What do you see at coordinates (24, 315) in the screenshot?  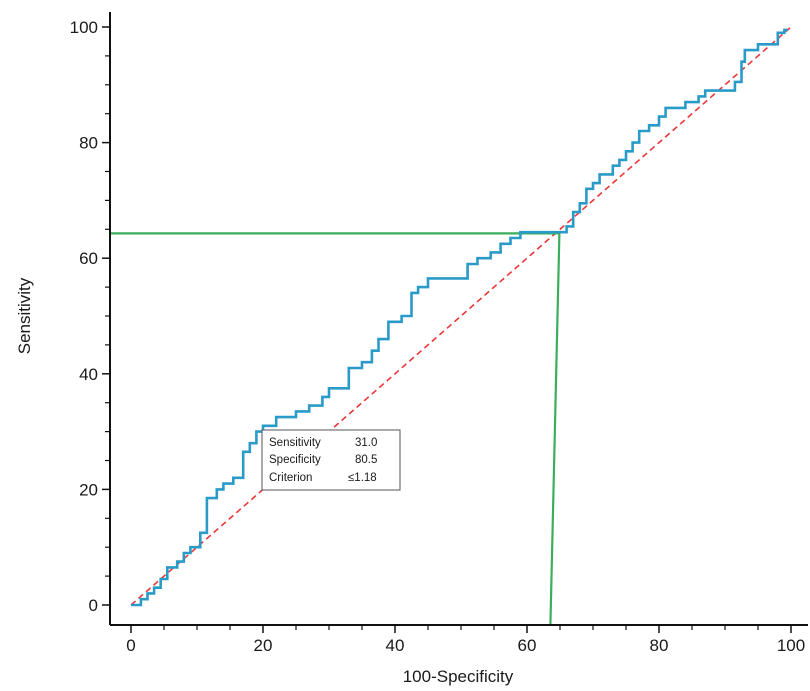 I see `y-axis-title: Sensitivity` at bounding box center [24, 315].